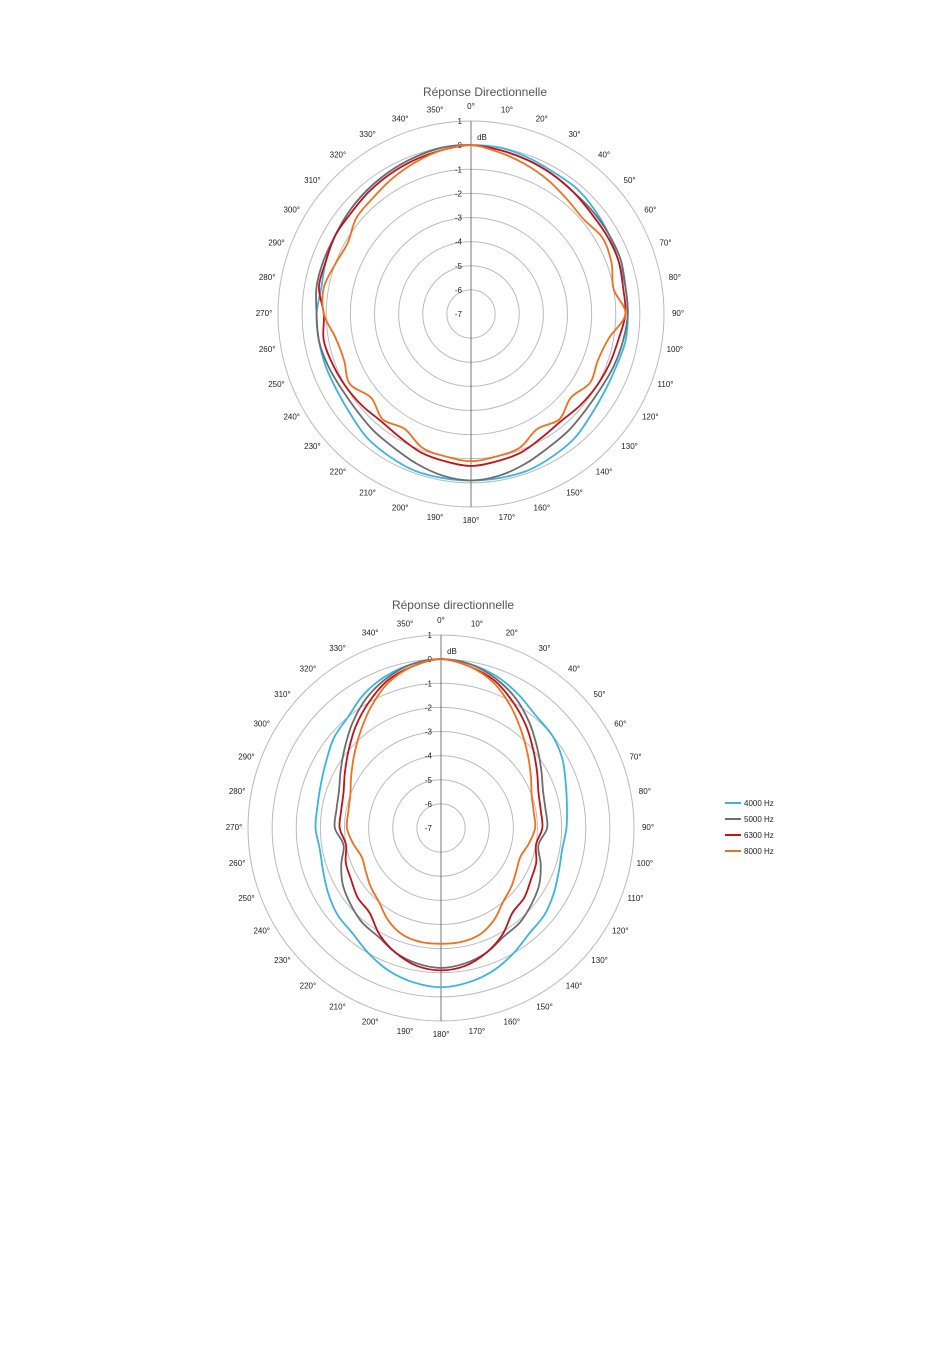  I want to click on angle-label: 90°, so click(648, 827).